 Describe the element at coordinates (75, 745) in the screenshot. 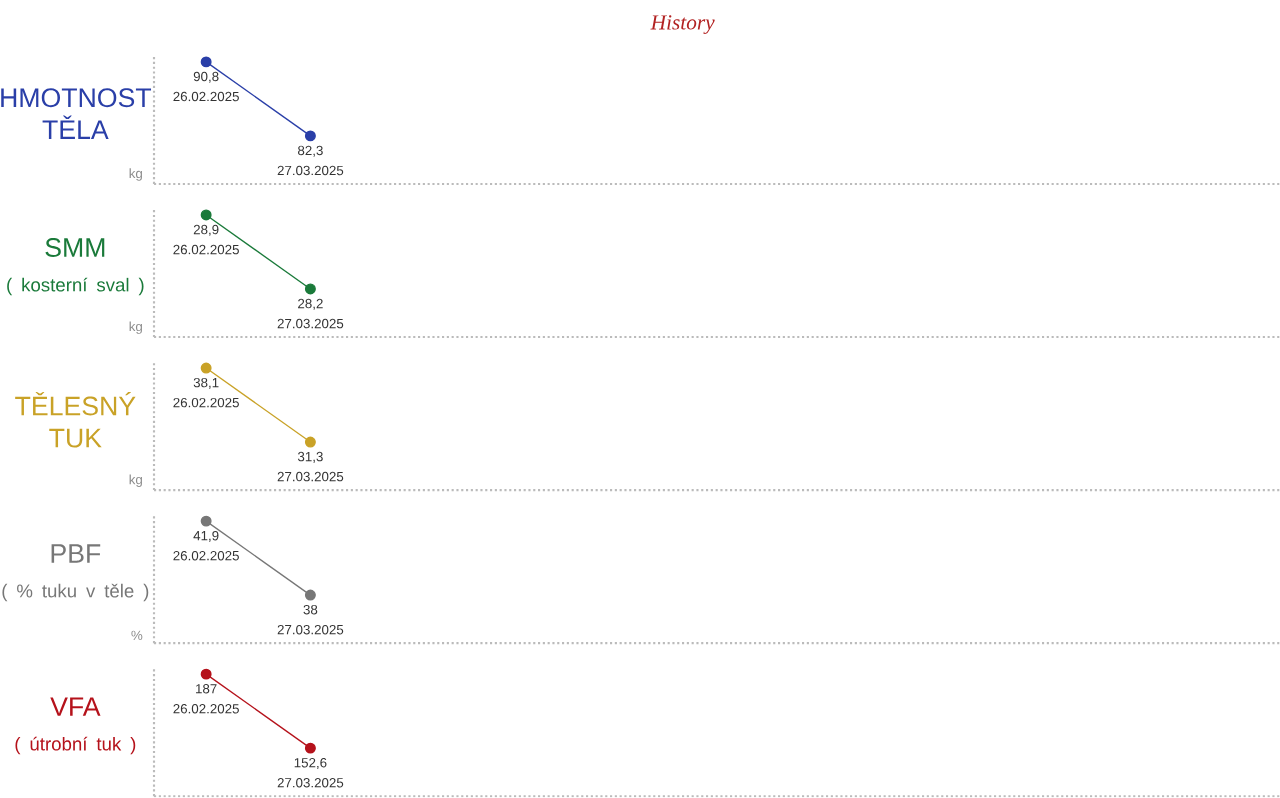

I see `text: ( útrobní tuk )` at that location.